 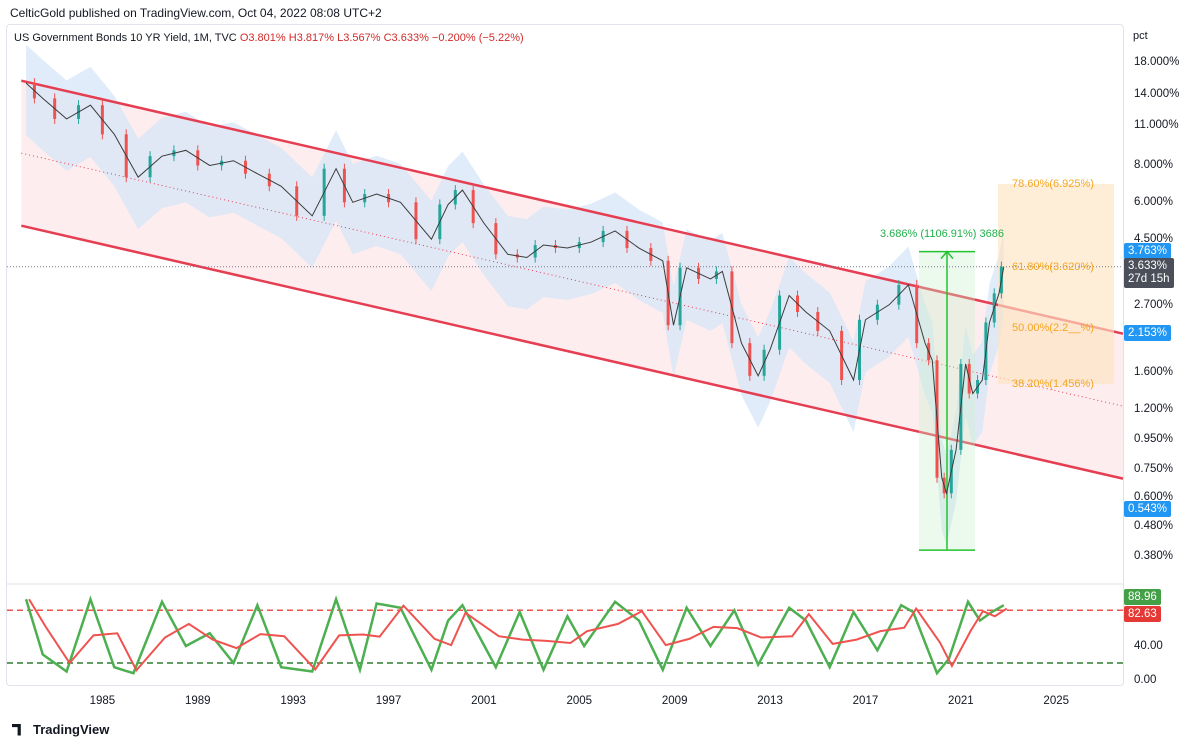 What do you see at coordinates (947, 255) in the screenshot?
I see `measure-arrow` at bounding box center [947, 255].